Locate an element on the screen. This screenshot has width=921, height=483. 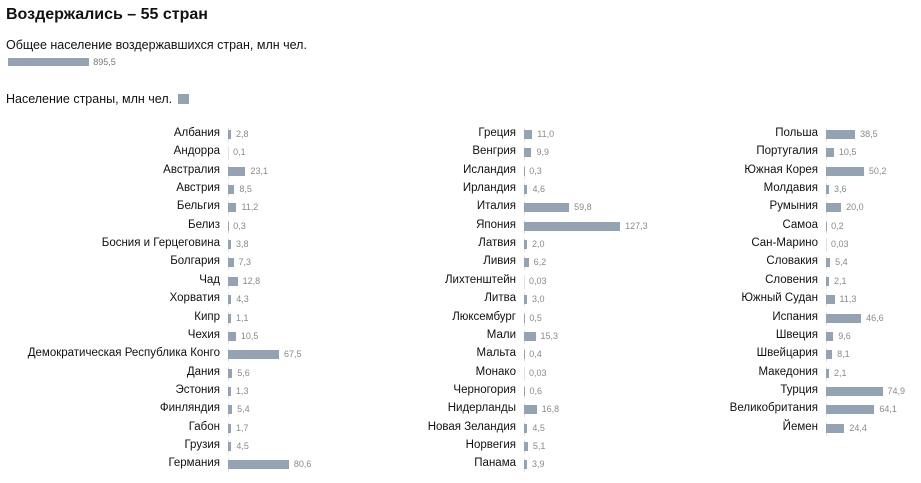
chart-row: Турция 74,9 is located at coordinates (460, 392).